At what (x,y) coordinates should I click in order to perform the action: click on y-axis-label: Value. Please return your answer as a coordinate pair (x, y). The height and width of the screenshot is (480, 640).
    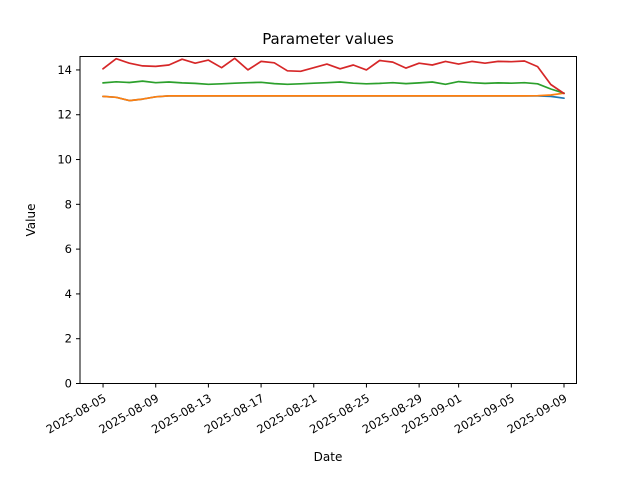
    Looking at the image, I should click on (31, 220).